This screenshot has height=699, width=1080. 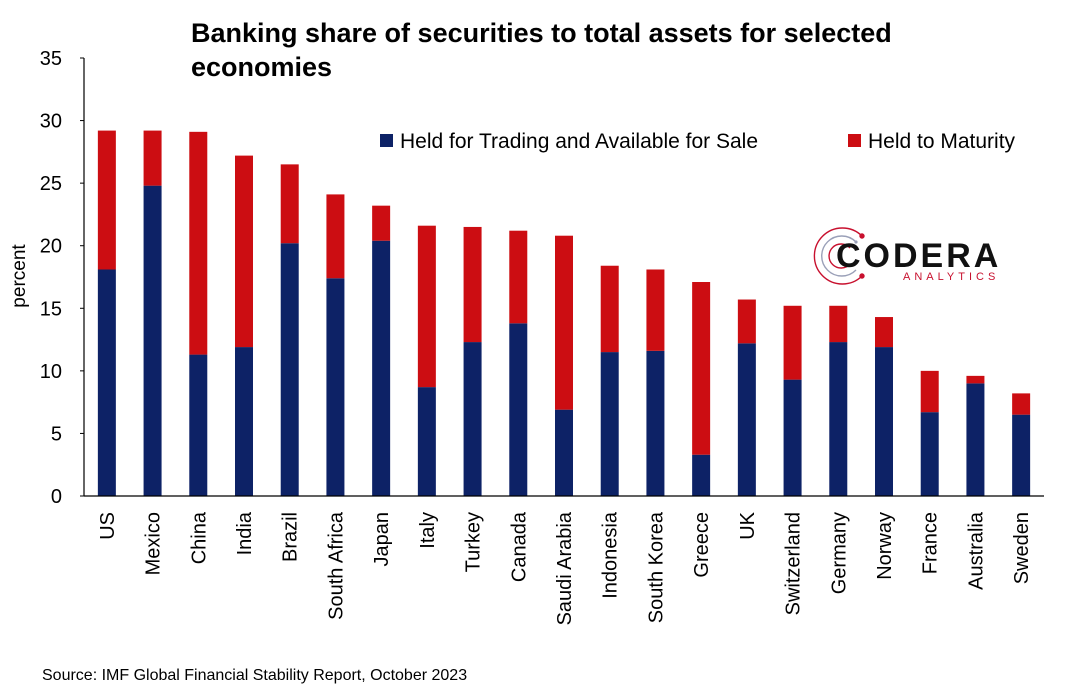 What do you see at coordinates (56, 497) in the screenshot?
I see `y-tick-label: 0` at bounding box center [56, 497].